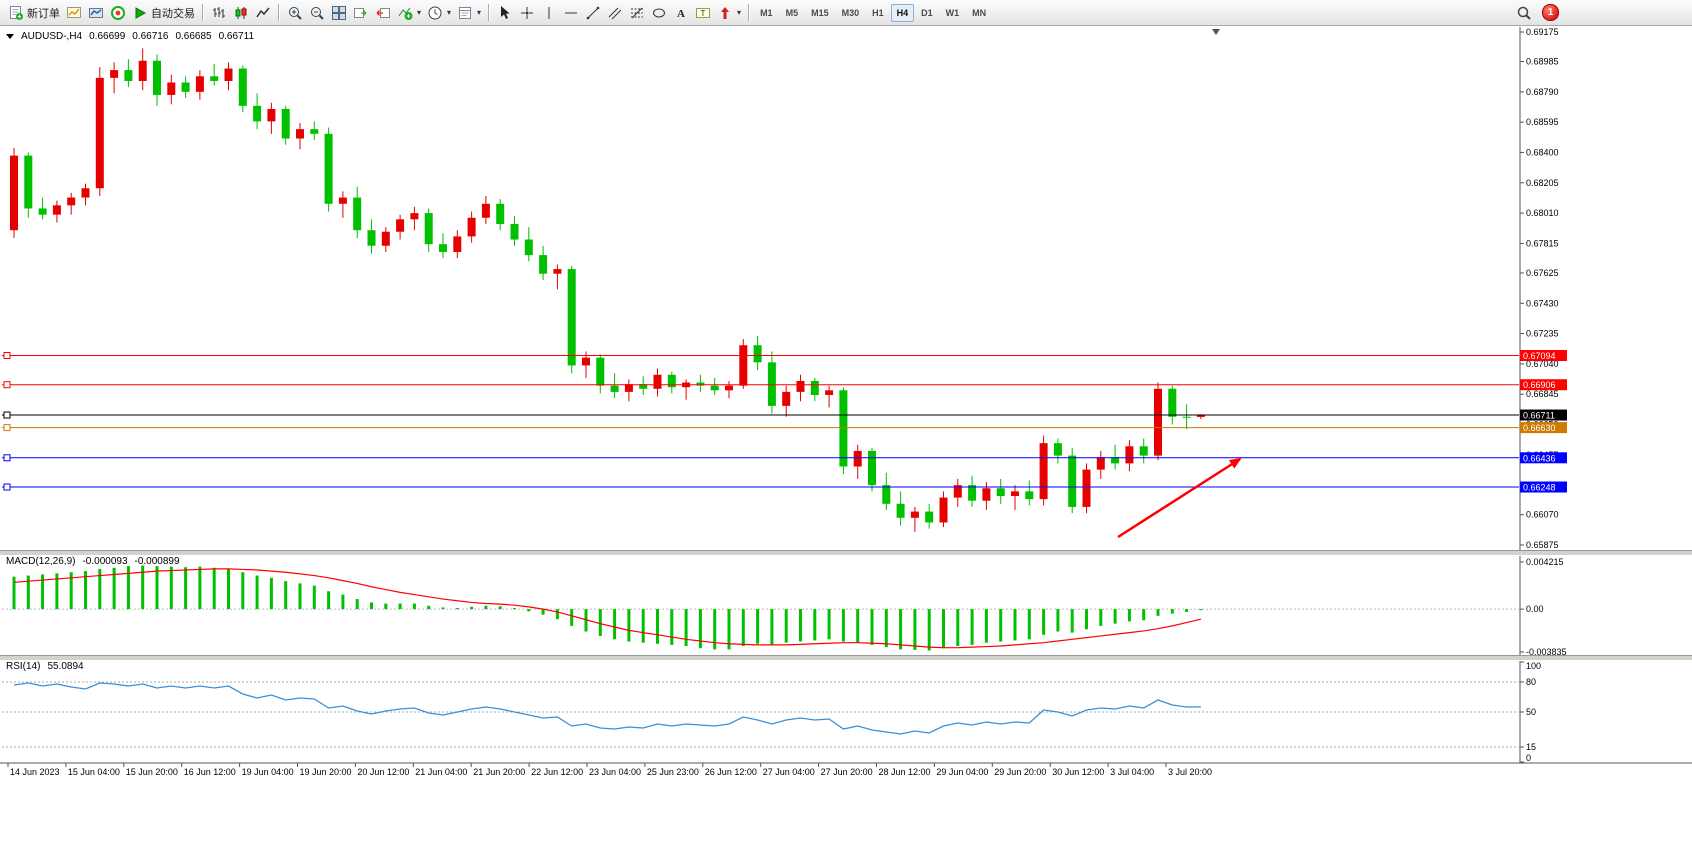 The image size is (1692, 849). I want to click on timeframe-button-h4: H4, so click(902, 12).